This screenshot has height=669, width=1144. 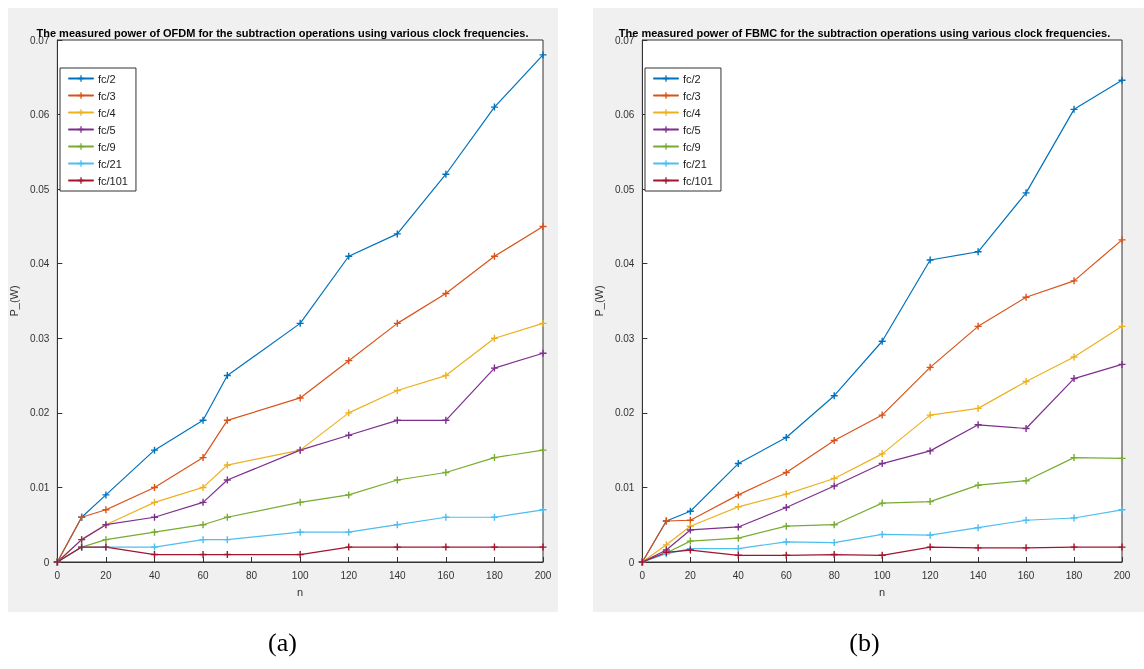 I want to click on x-tick-label: 0, so click(x=57, y=575).